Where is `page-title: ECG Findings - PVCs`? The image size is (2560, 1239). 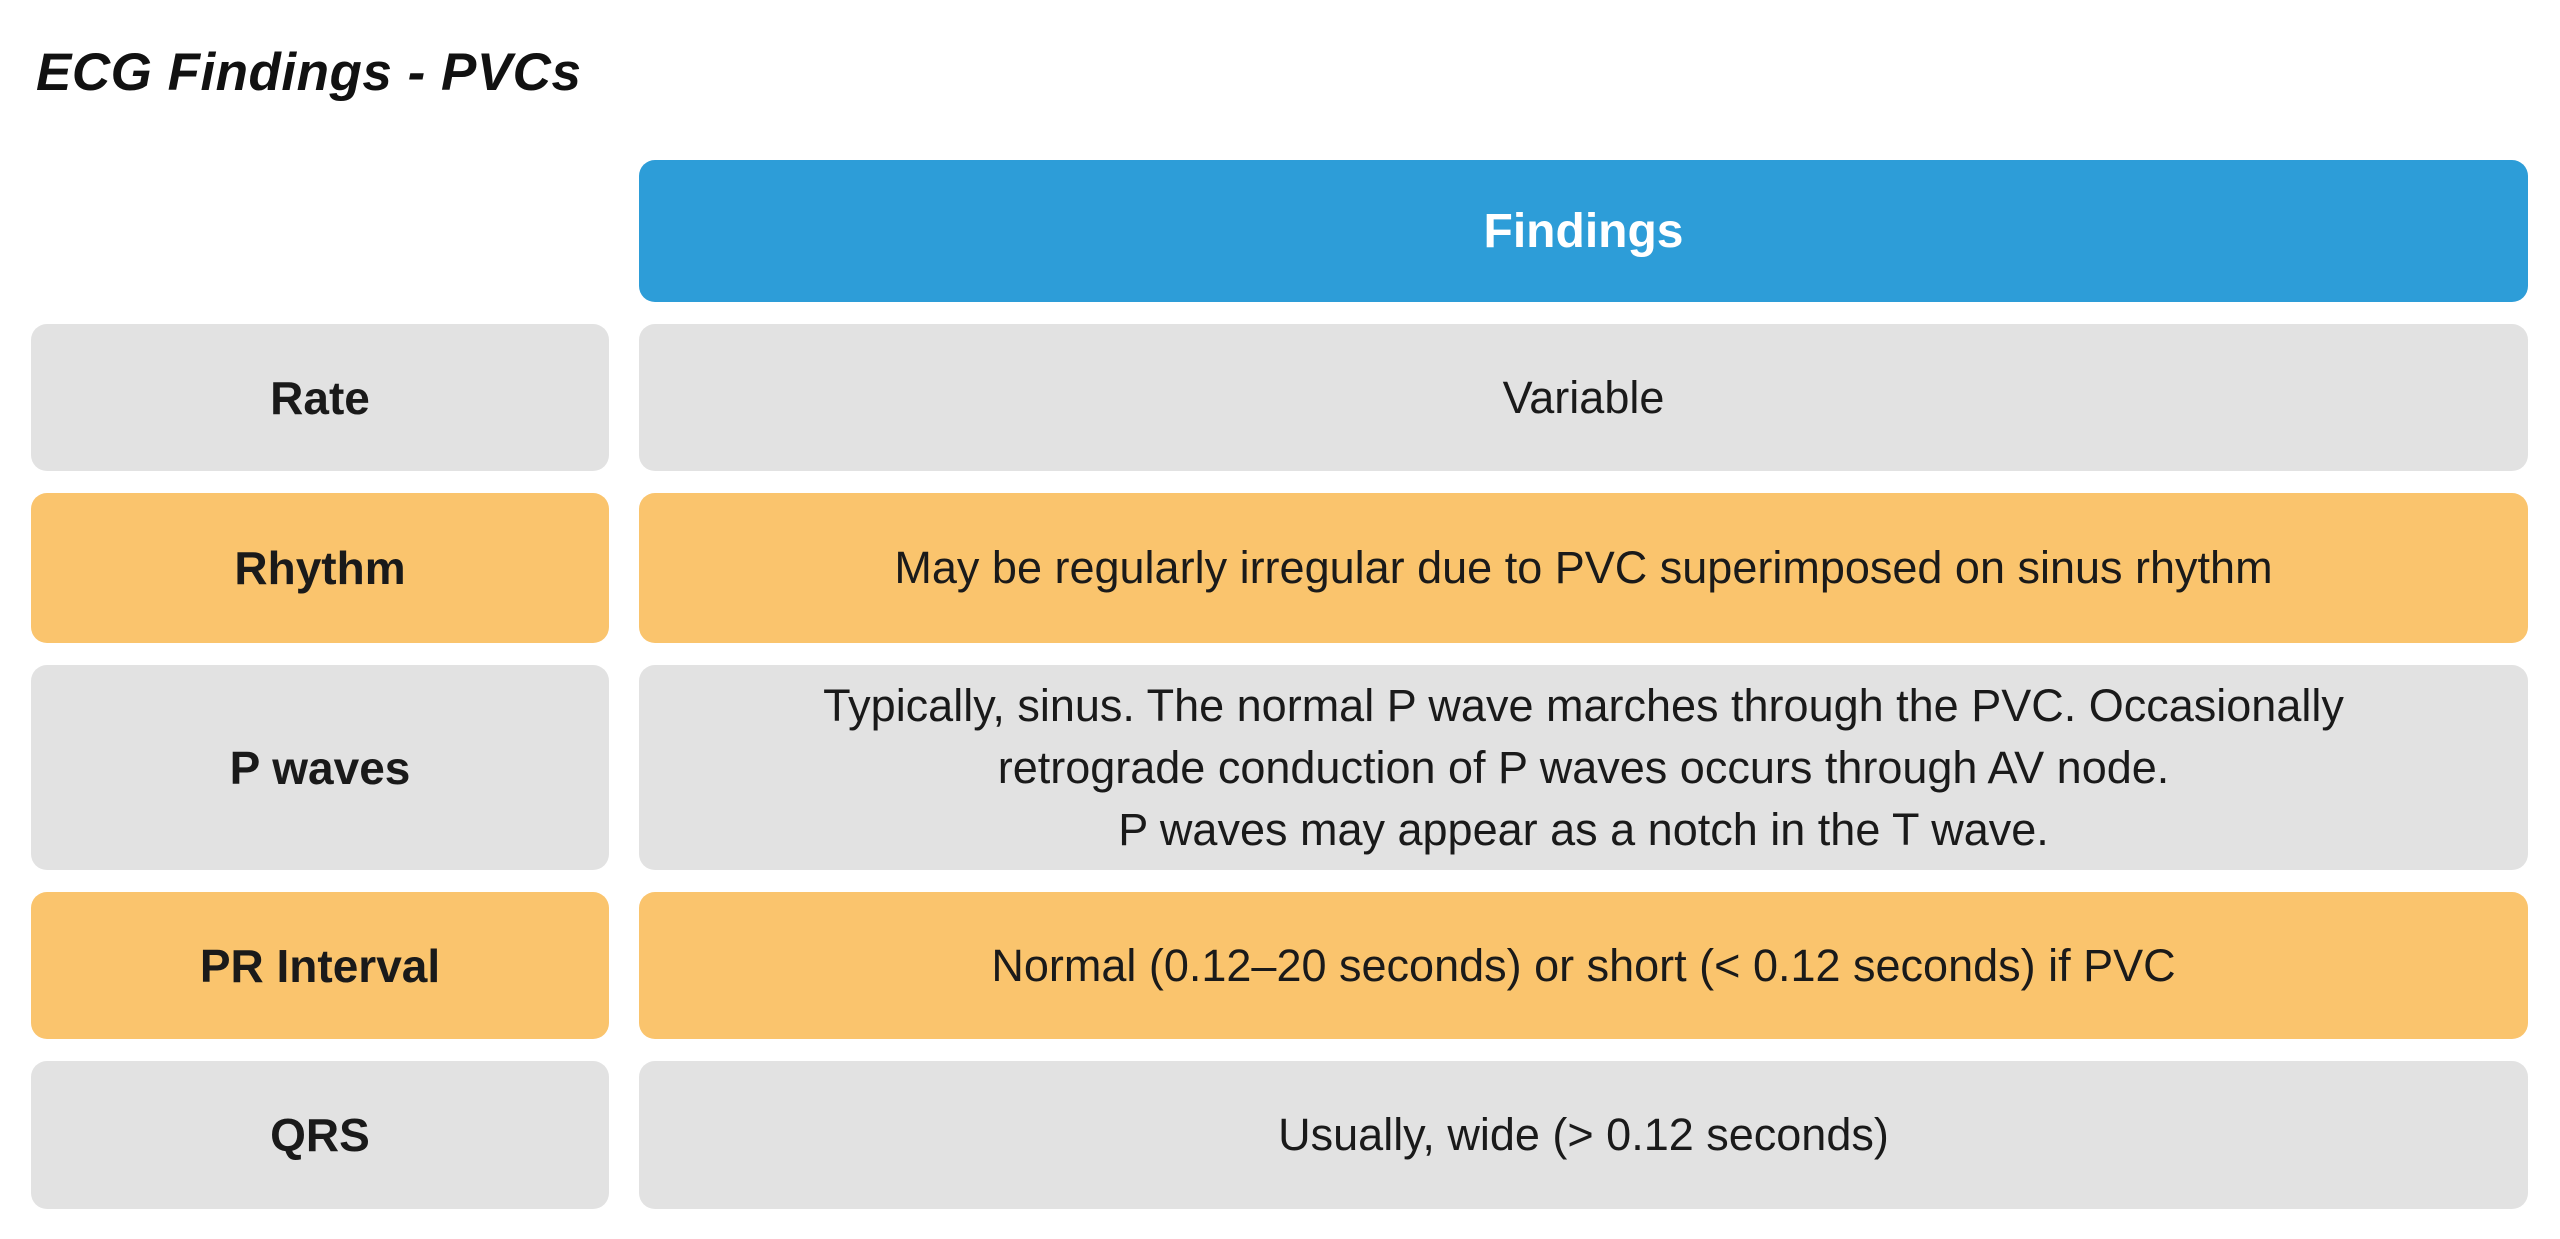
page-title: ECG Findings - PVCs is located at coordinates (309, 72).